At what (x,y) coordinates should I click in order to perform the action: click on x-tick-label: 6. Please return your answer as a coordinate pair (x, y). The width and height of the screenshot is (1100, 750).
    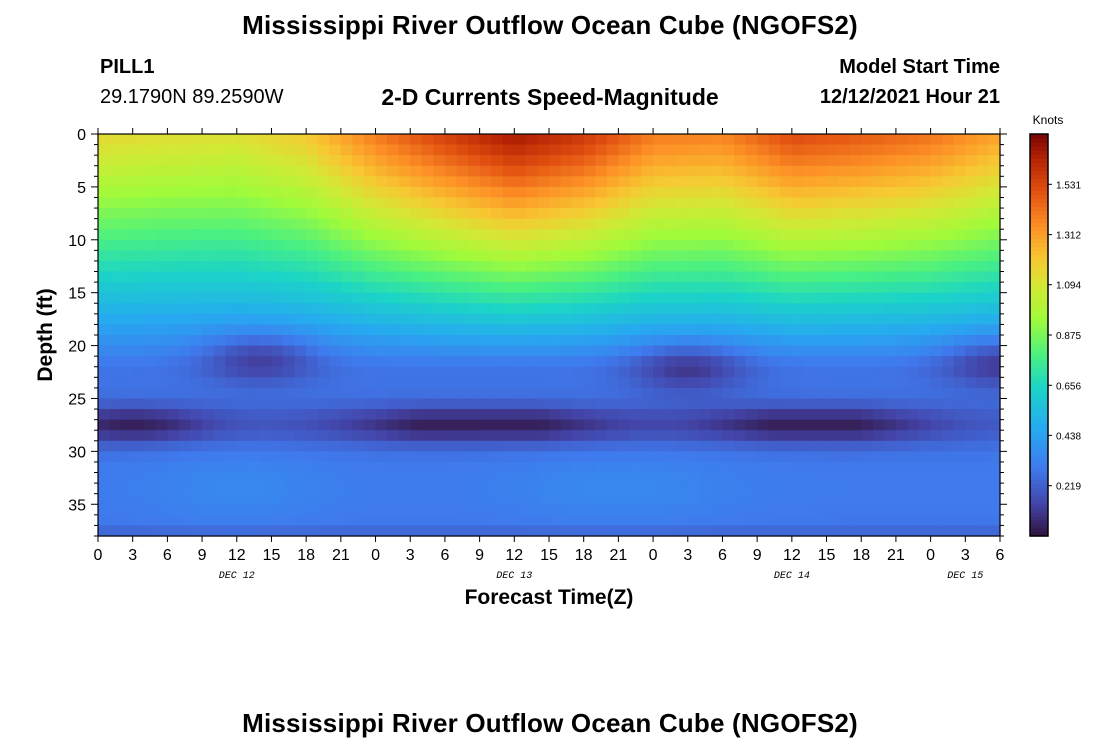
    Looking at the image, I should click on (444, 555).